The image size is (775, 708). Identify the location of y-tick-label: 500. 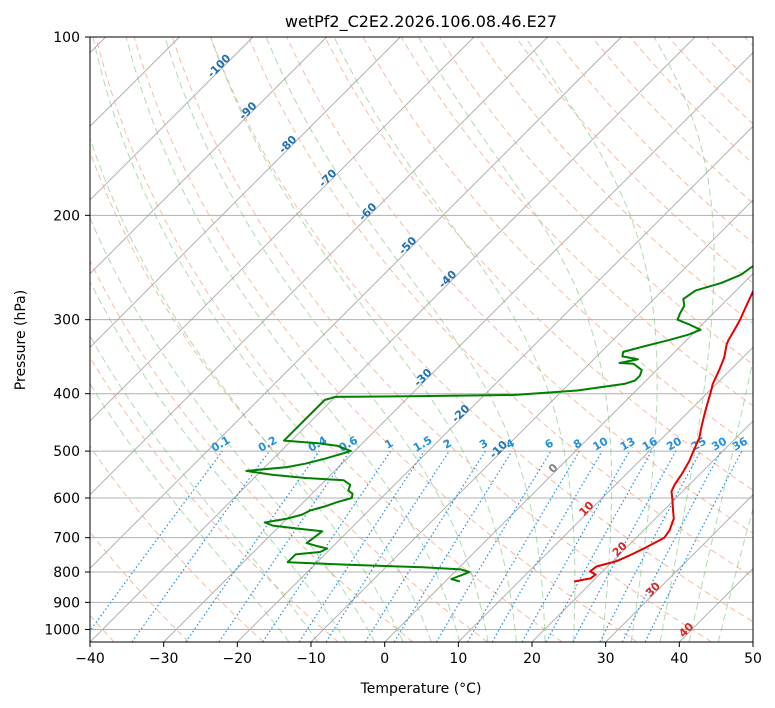
(66, 452).